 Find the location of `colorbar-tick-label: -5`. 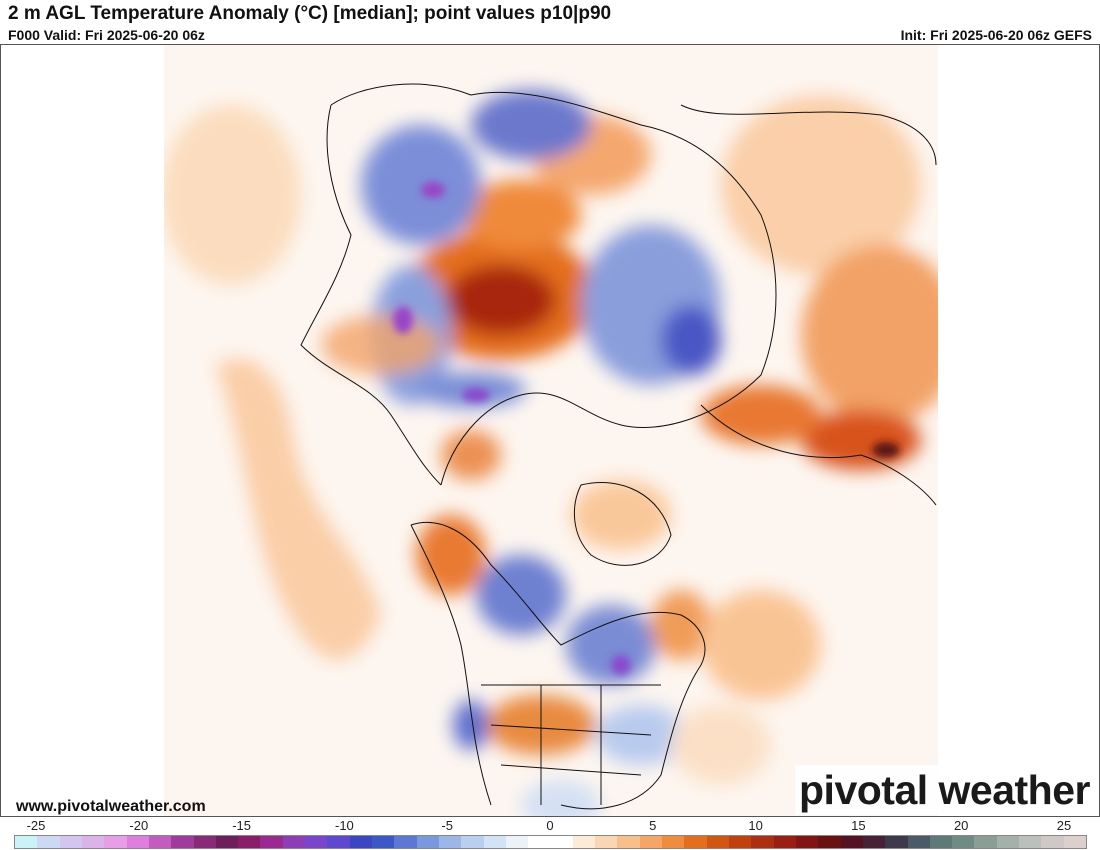

colorbar-tick-label: -5 is located at coordinates (447, 825).